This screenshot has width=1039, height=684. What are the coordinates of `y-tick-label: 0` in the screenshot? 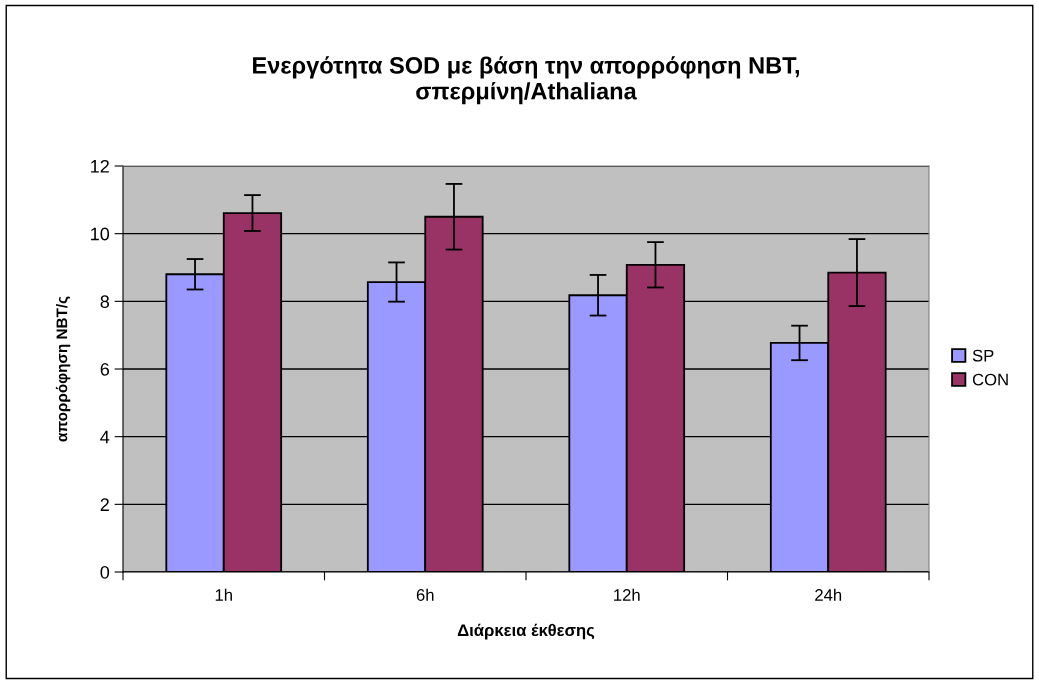 It's located at (105, 572).